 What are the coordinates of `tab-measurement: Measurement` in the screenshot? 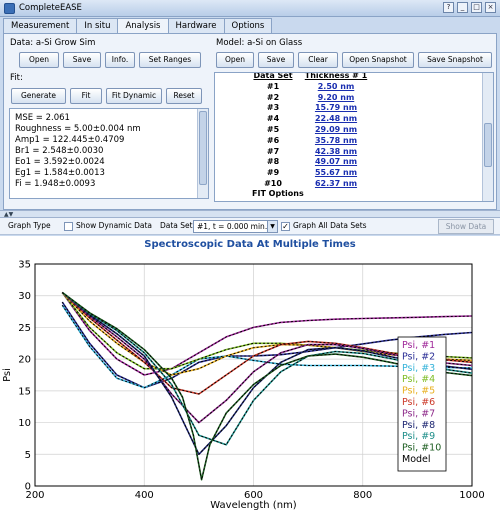 It's located at (40, 25).